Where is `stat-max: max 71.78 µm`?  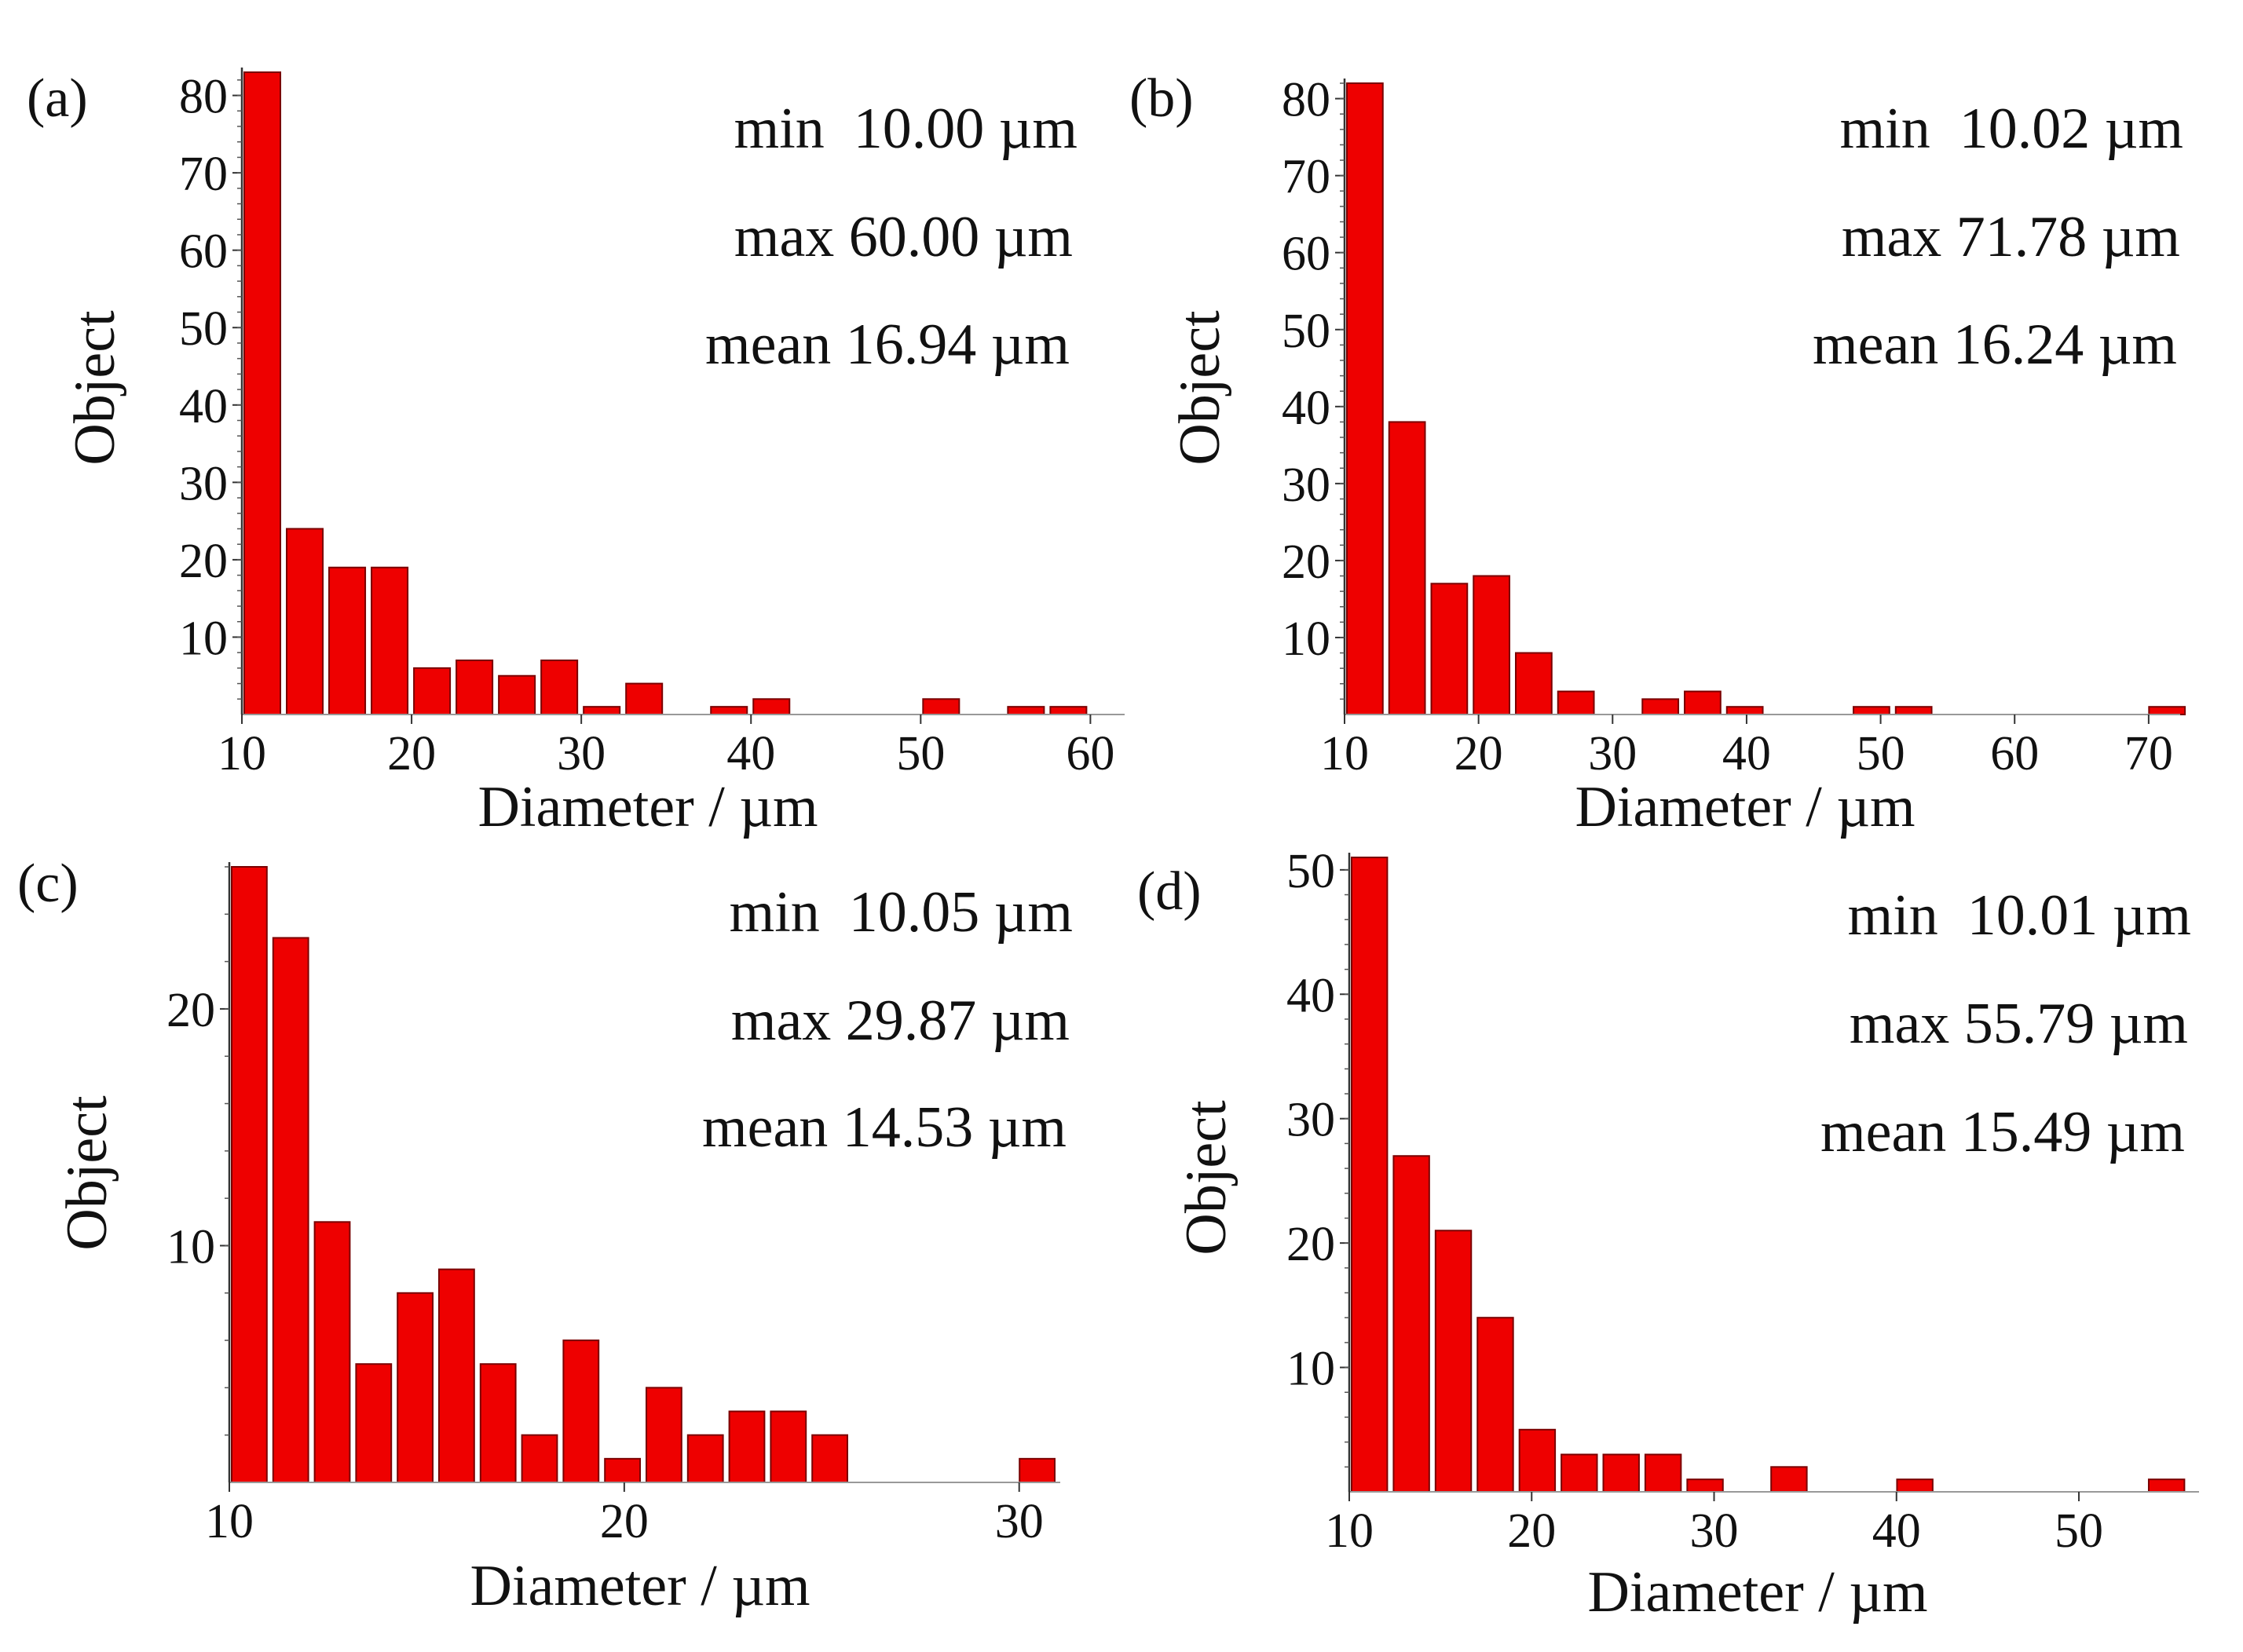 stat-max: max 71.78 µm is located at coordinates (2011, 237).